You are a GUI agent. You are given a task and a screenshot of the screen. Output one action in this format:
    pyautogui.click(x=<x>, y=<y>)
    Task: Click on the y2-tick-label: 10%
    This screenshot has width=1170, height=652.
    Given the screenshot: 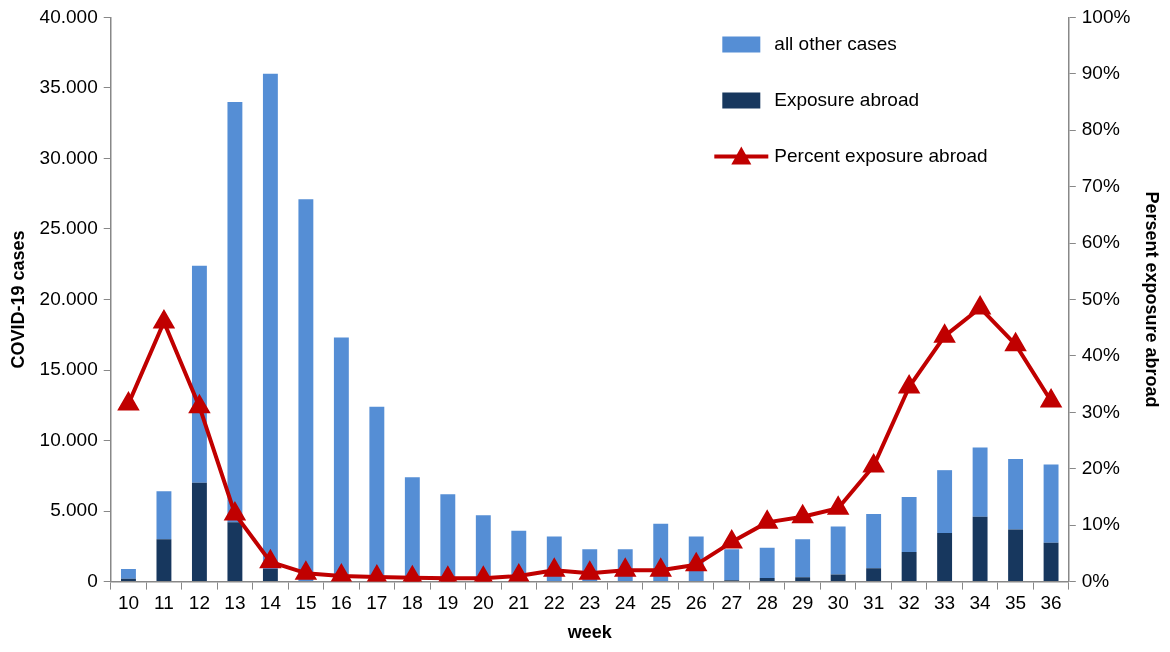 What is the action you would take?
    pyautogui.click(x=1100, y=524)
    